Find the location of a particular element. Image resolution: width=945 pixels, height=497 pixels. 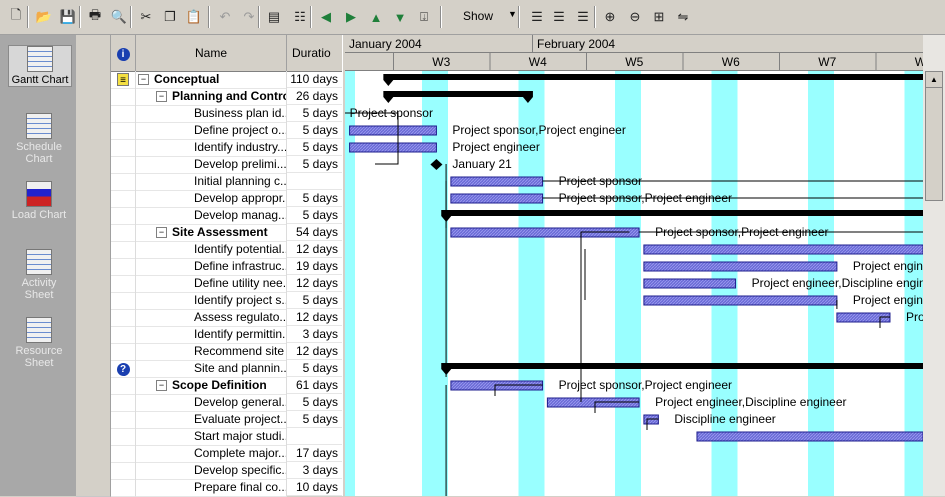

print-preview-button: 🔍 is located at coordinates (119, 17).